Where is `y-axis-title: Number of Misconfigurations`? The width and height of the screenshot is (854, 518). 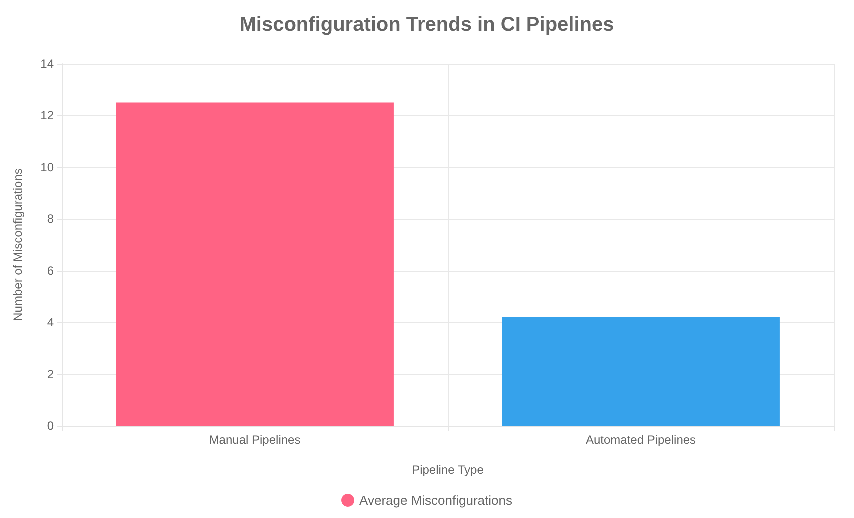 y-axis-title: Number of Misconfigurations is located at coordinates (18, 245).